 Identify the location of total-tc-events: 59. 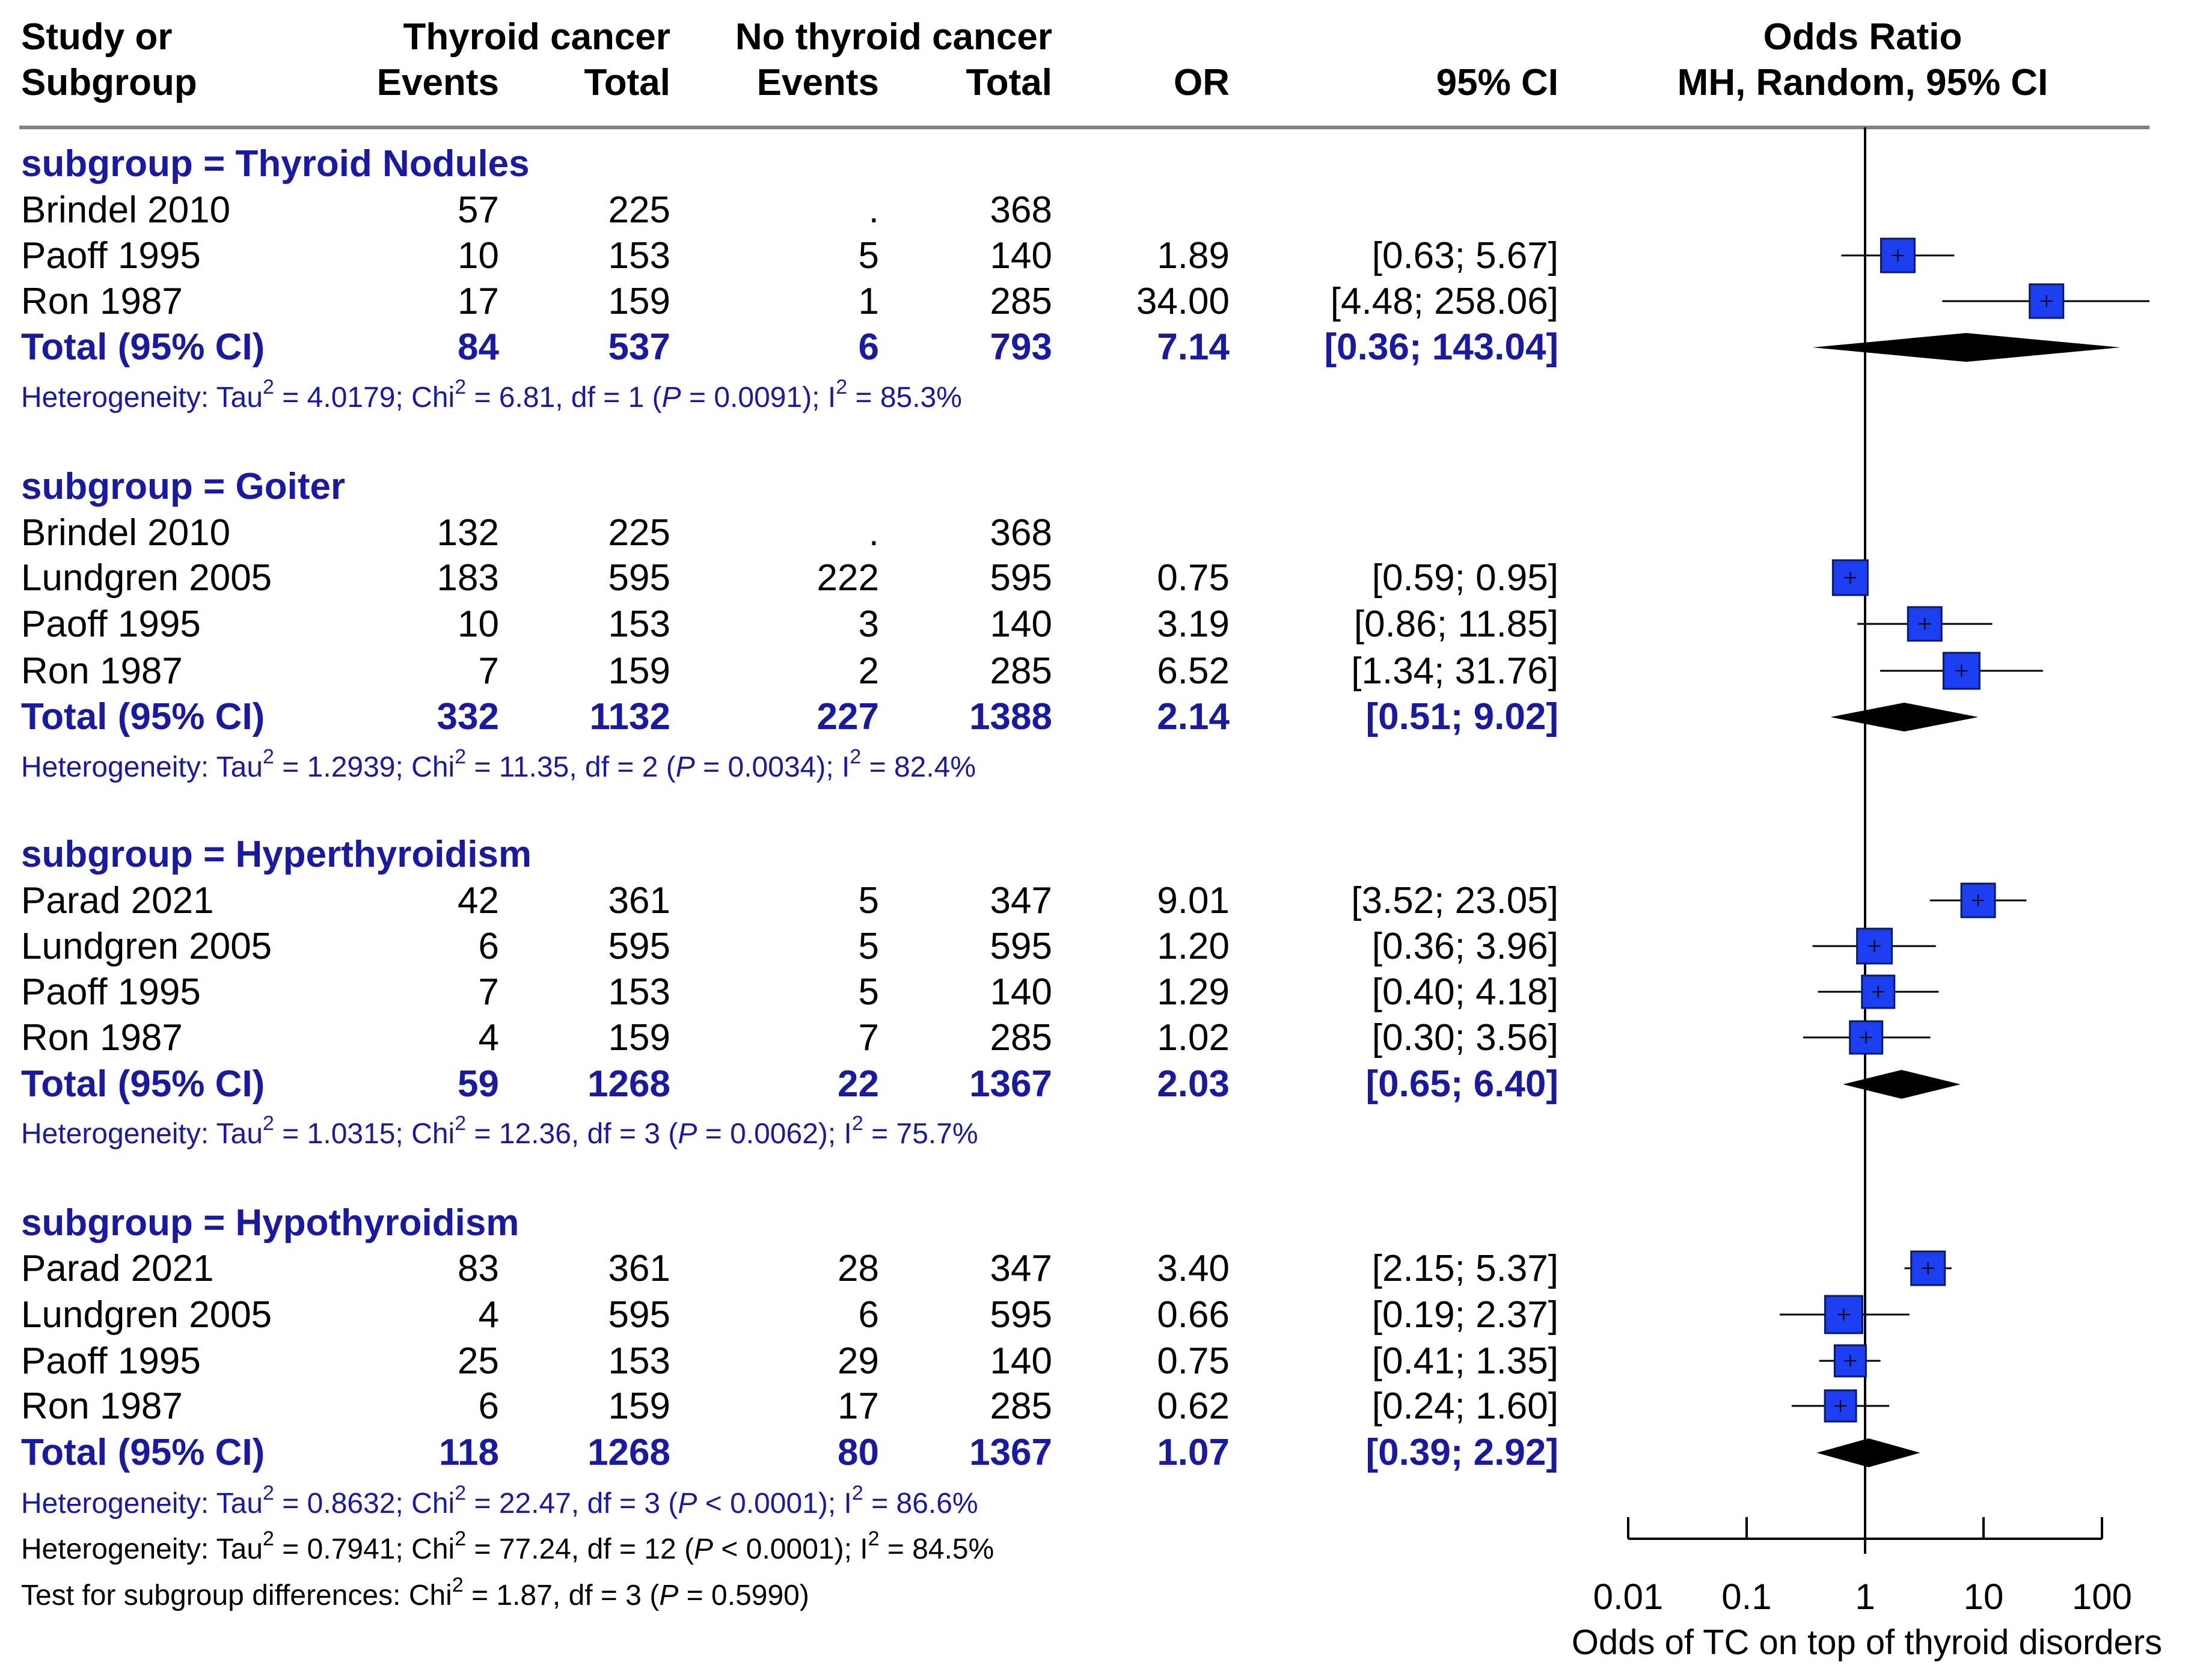
(479, 1084).